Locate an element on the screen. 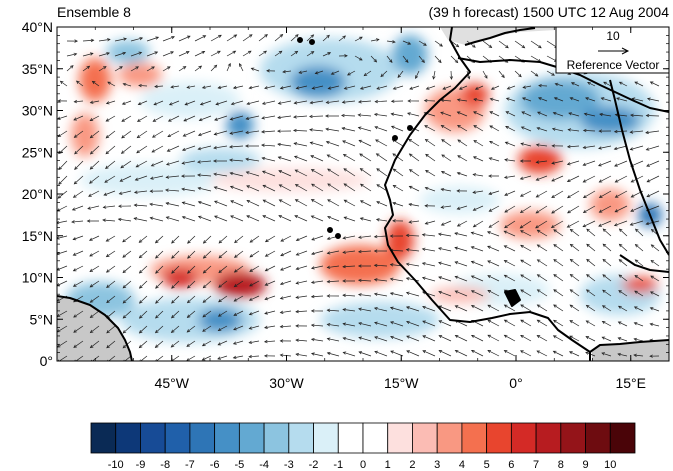 This screenshot has width=673, height=471. lon-tick-label: 30°W is located at coordinates (286, 383).